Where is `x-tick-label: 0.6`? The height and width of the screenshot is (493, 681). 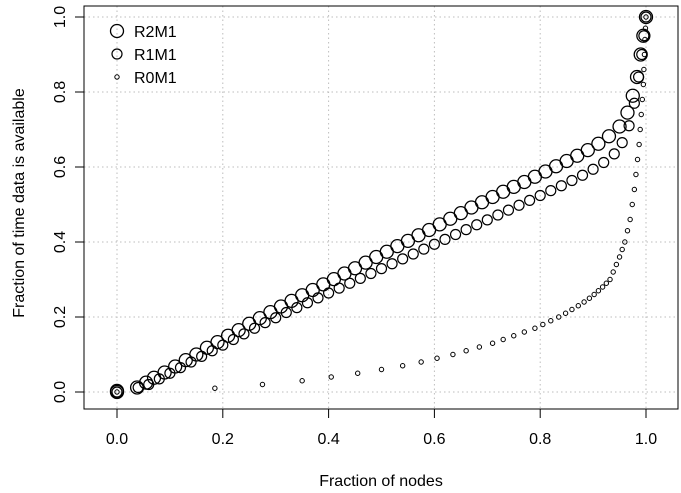
x-tick-label: 0.6 is located at coordinates (434, 439).